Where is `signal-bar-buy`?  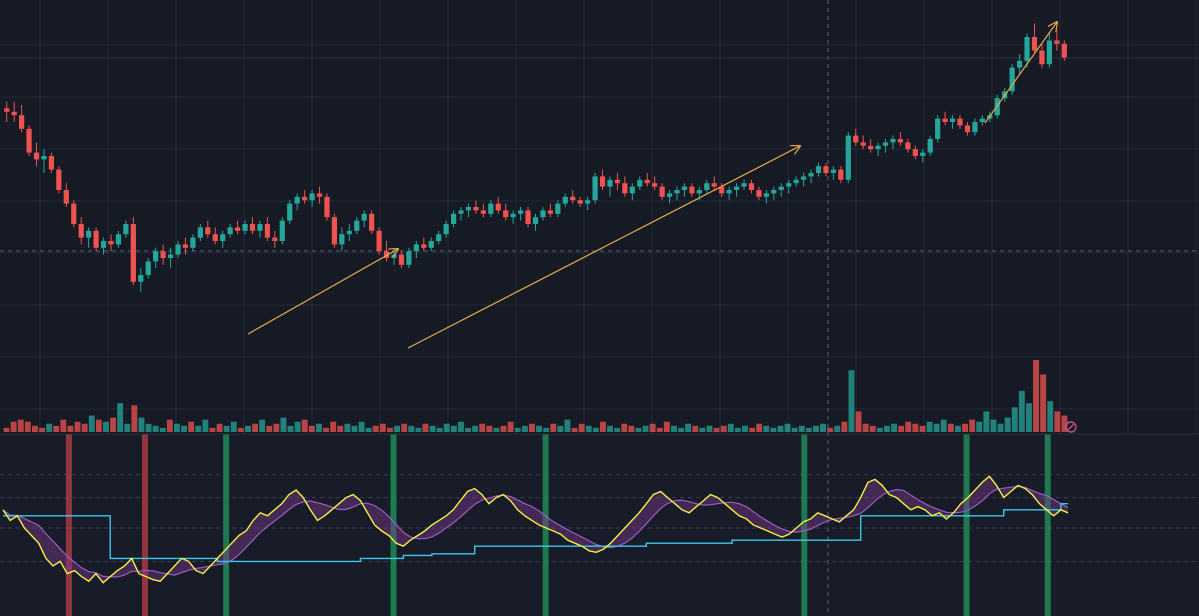
signal-bar-buy is located at coordinates (804, 525).